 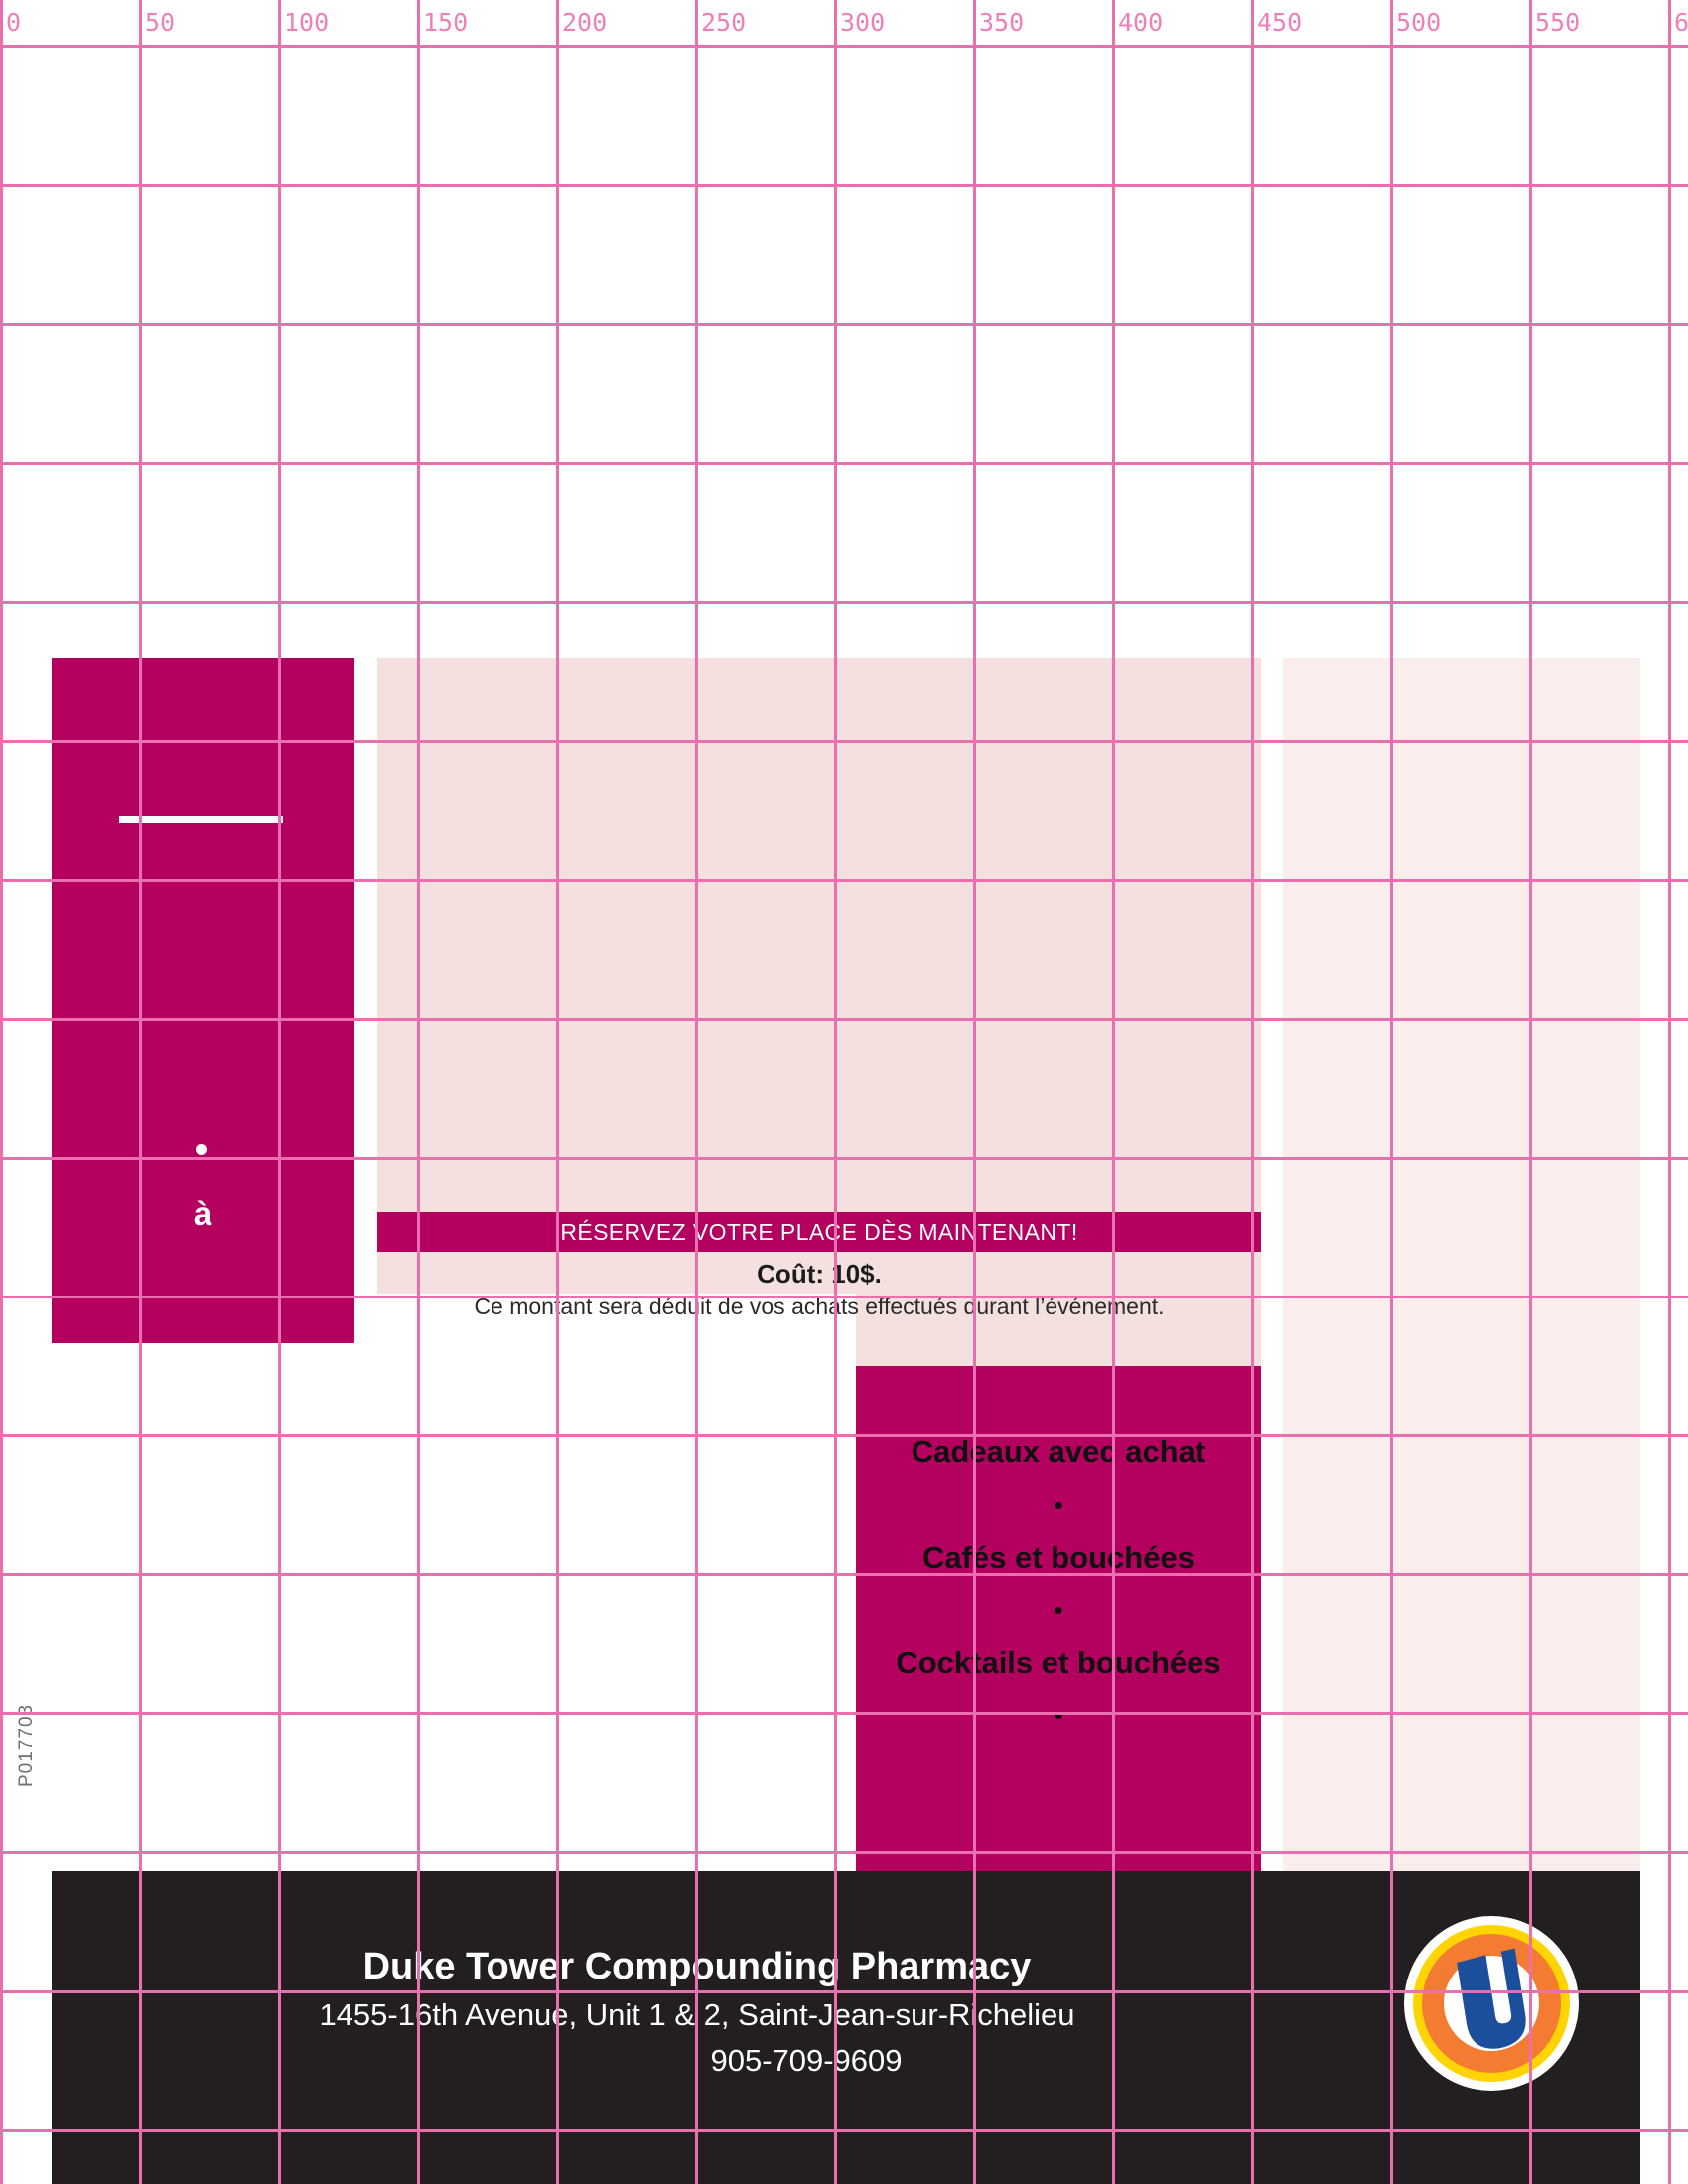 I want to click on pink-background-panel-right, so click(x=1461, y=1264).